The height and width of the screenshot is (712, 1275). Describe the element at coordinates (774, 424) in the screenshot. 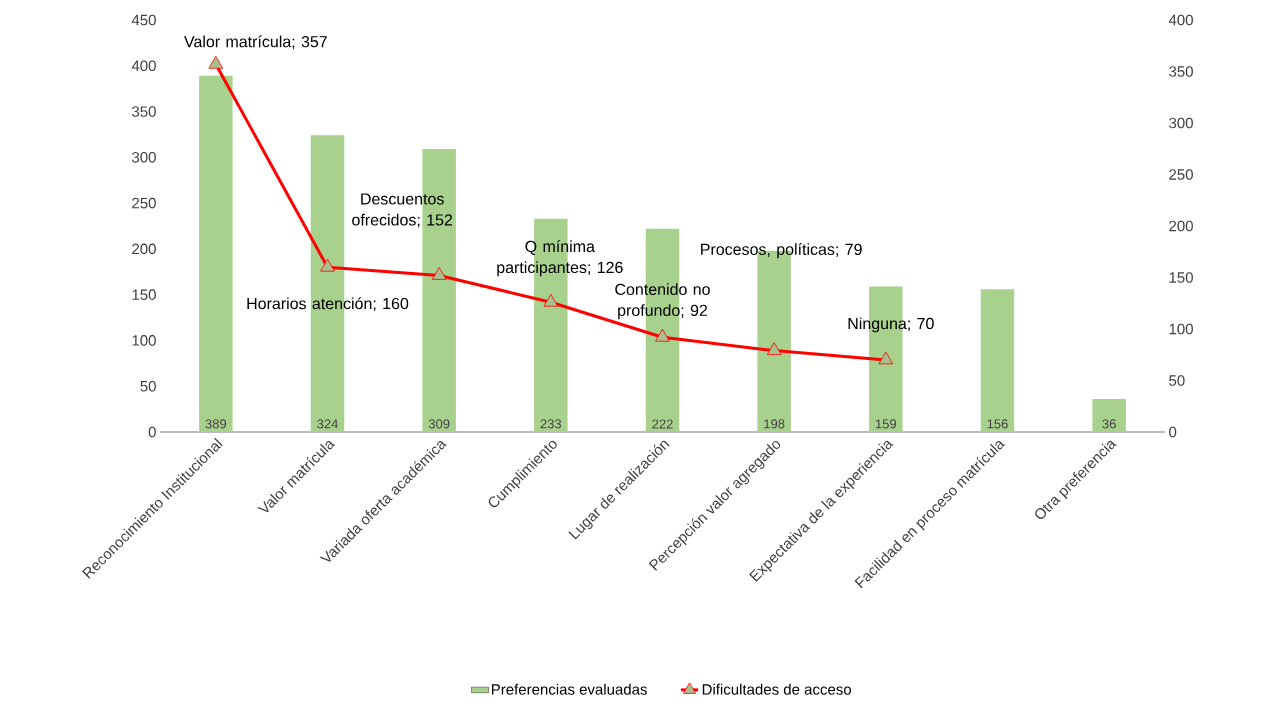

I see `data-label: 198` at that location.